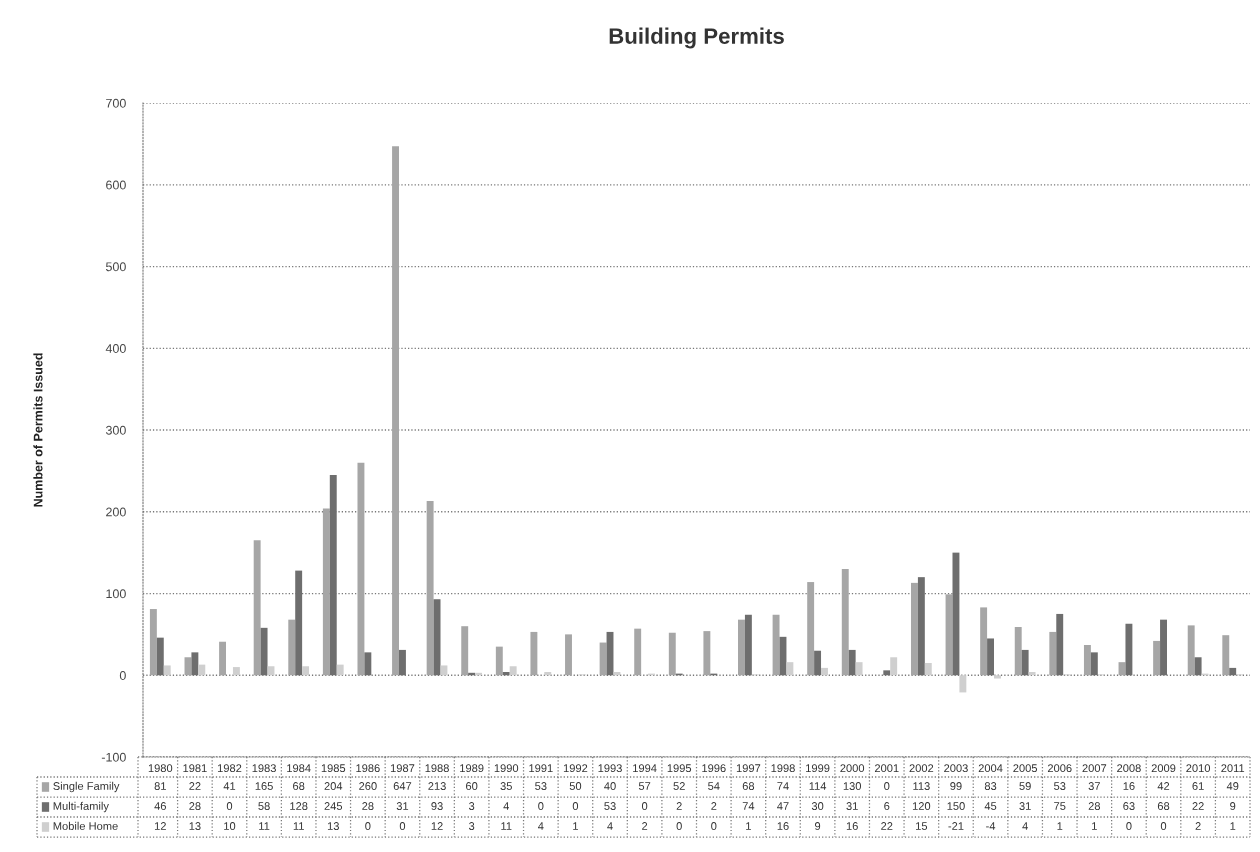  Describe the element at coordinates (1163, 768) in the screenshot. I see `x-tick-label: 2009` at that location.